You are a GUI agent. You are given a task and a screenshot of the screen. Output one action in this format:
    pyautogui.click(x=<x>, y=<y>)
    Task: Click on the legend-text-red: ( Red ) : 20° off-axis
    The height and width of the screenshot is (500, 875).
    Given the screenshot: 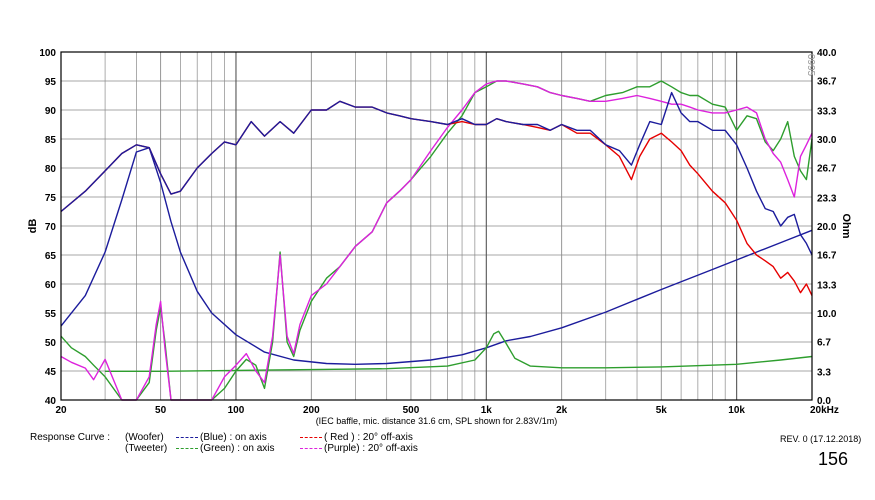 What is the action you would take?
    pyautogui.click(x=368, y=437)
    